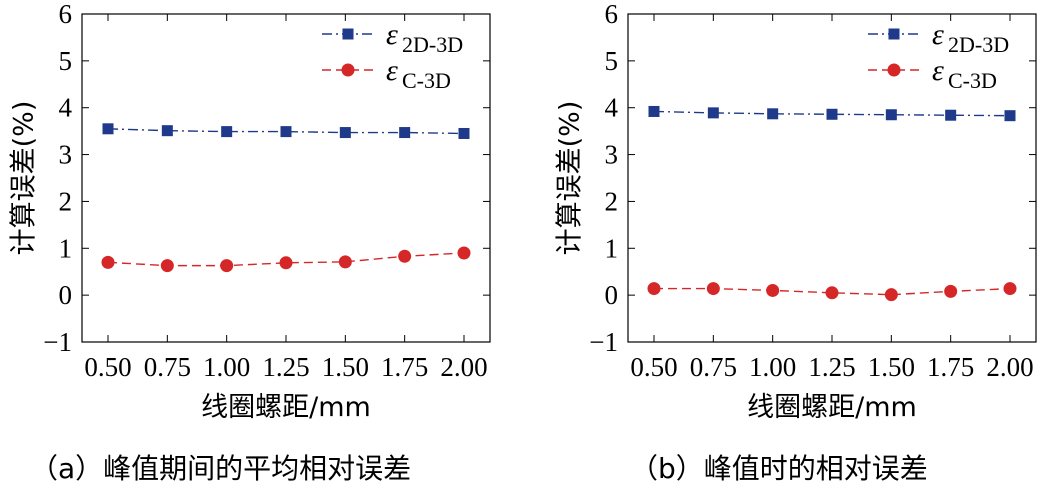 The image size is (1043, 502). Describe the element at coordinates (220, 468) in the screenshot. I see `panel-caption: （a）峰值期间的平均相对误差` at that location.